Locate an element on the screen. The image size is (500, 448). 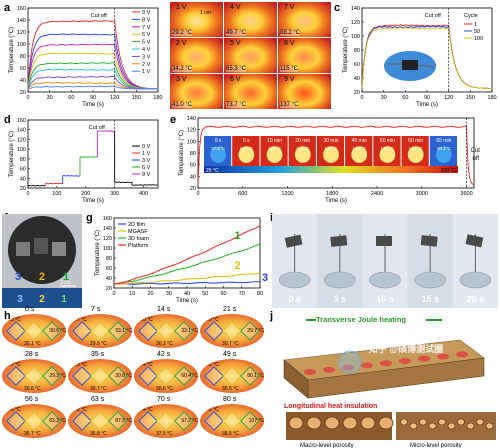
voltage-label: 8 V is located at coordinates (289, 43).